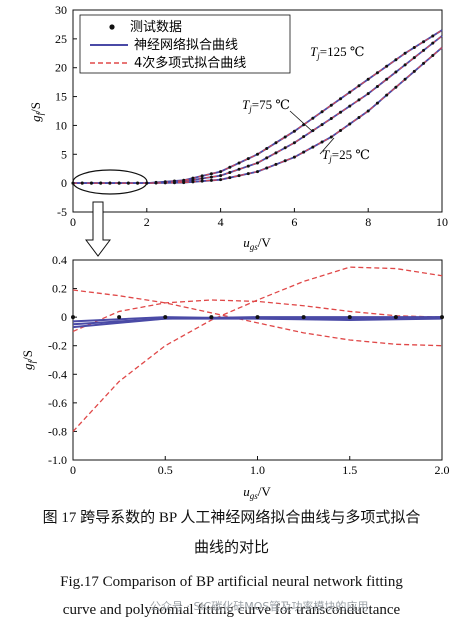 The height and width of the screenshot is (626, 463). What do you see at coordinates (73, 222) in the screenshot?
I see `top-xtick-label: 0` at bounding box center [73, 222].